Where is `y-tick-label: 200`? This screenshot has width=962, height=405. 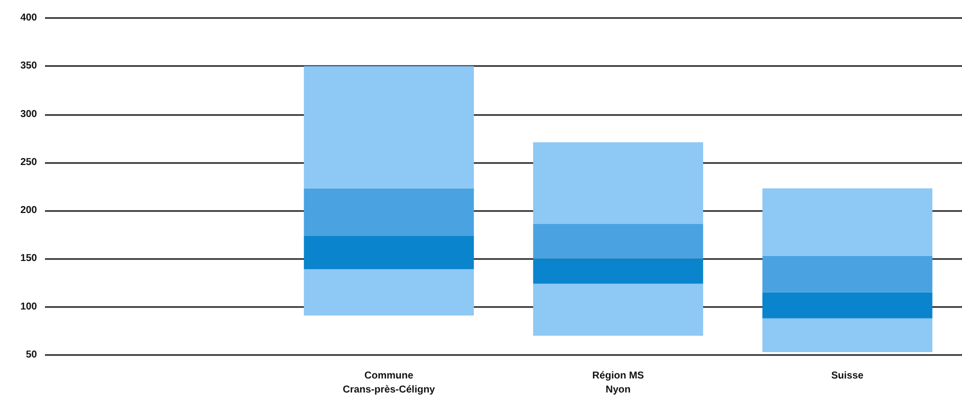
y-tick-label: 200 is located at coordinates (29, 210).